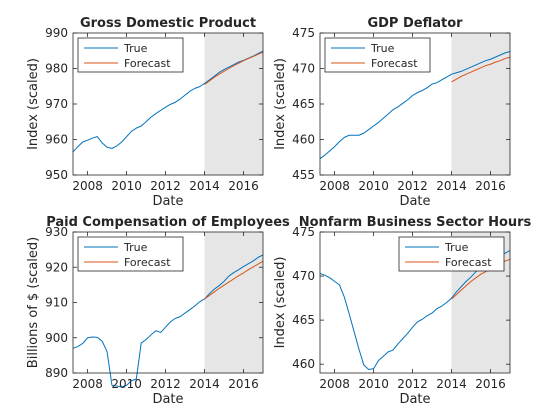 The image size is (560, 420). I want to click on y-tick-label: 910, so click(56, 303).